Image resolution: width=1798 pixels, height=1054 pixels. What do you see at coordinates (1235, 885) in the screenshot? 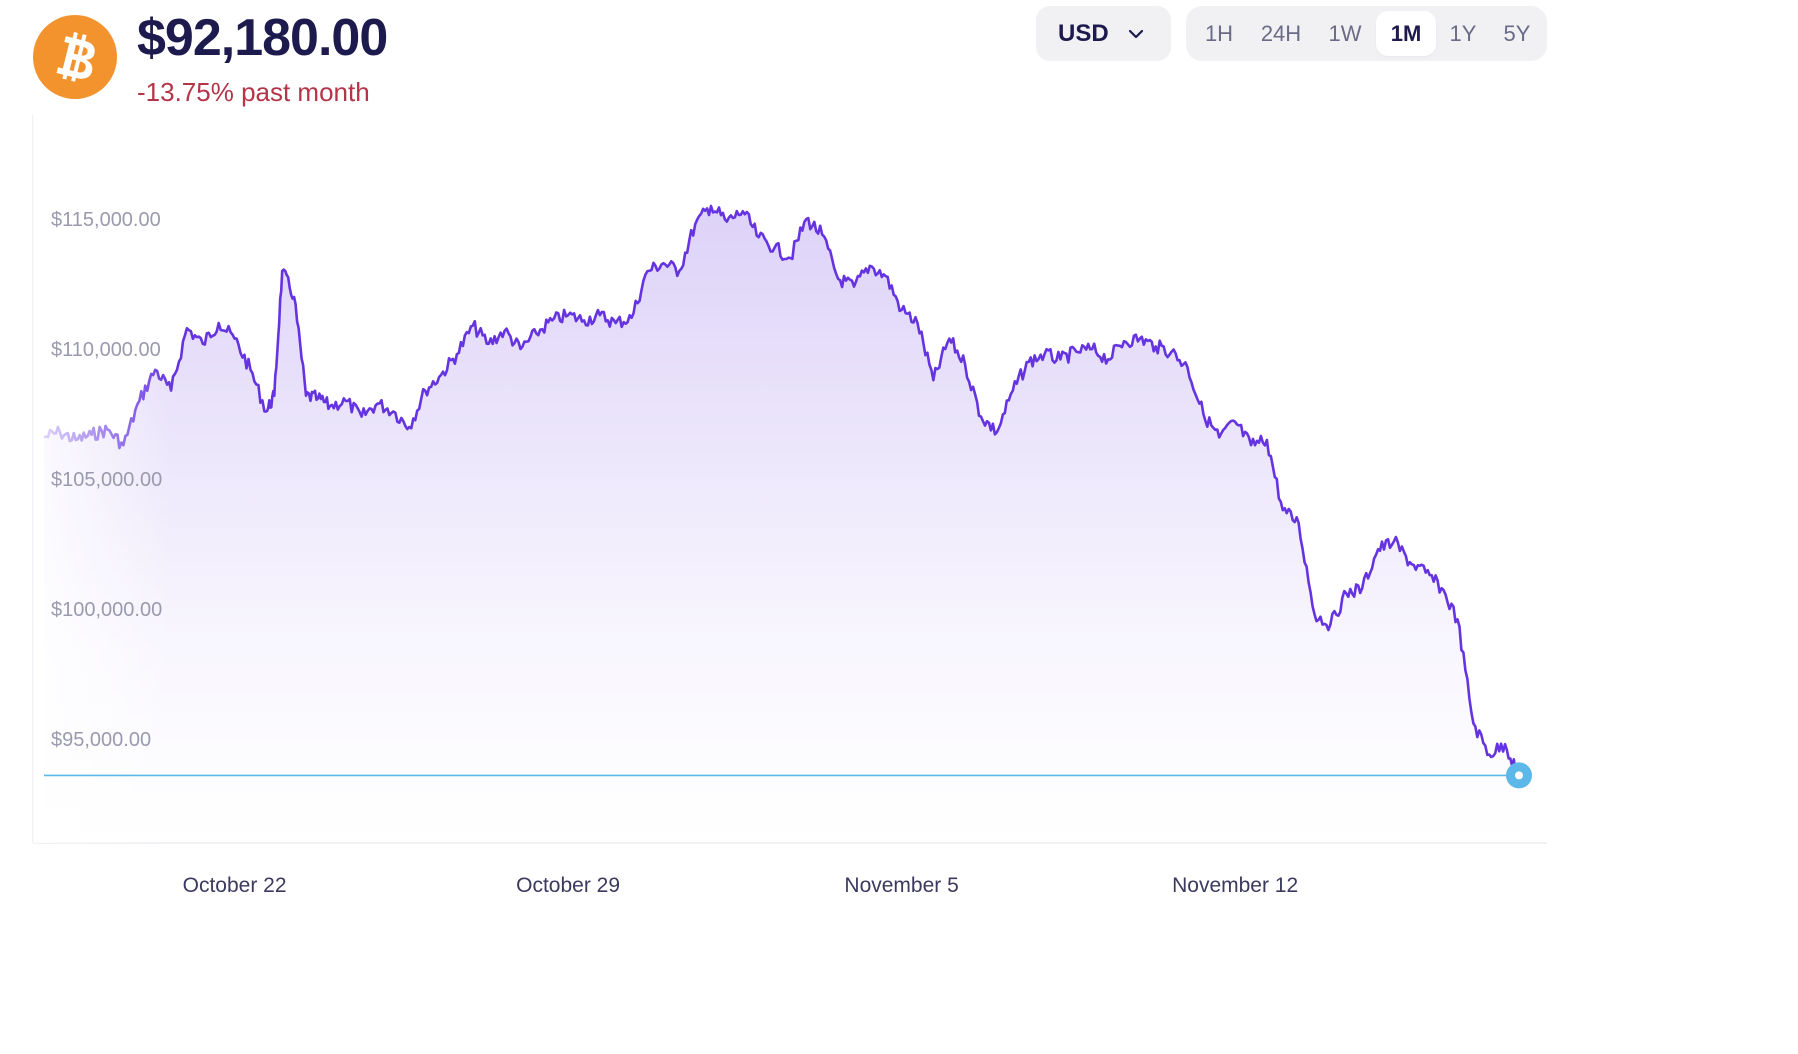
I see `x-tick-label: November 12` at bounding box center [1235, 885].